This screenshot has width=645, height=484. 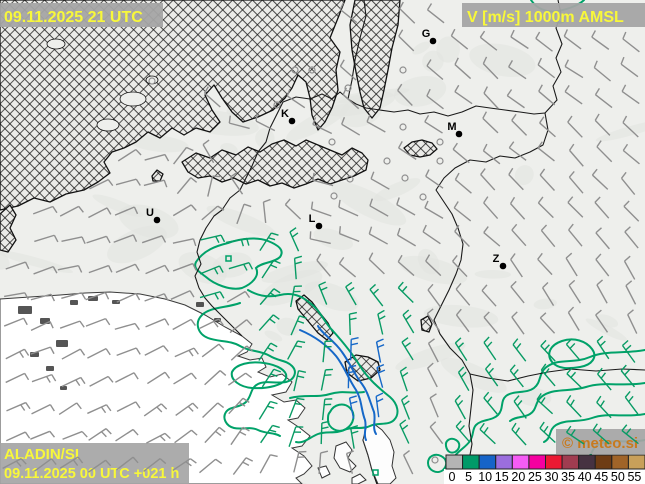 What do you see at coordinates (601, 477) in the screenshot?
I see `colorbar-label-45: 45` at bounding box center [601, 477].